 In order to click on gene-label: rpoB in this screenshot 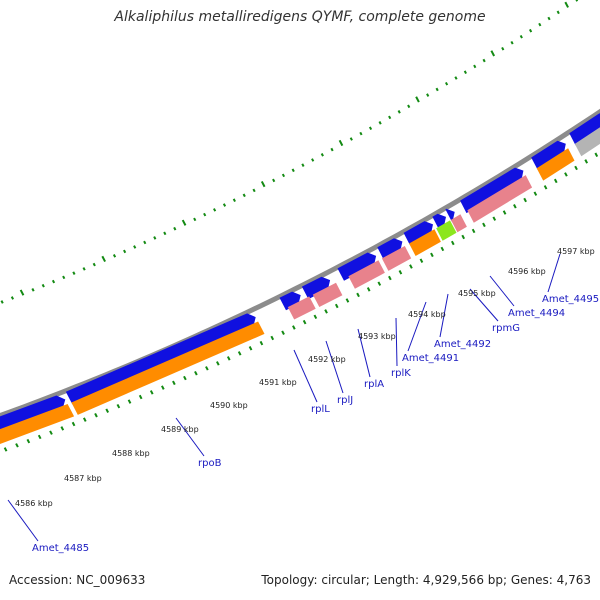, I will do `click(210, 463)`.